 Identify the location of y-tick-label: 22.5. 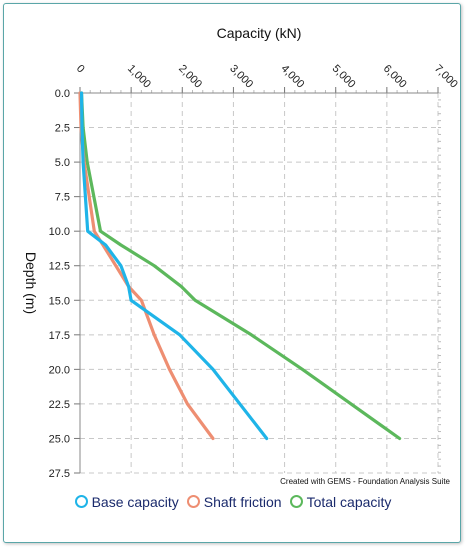
(59, 405).